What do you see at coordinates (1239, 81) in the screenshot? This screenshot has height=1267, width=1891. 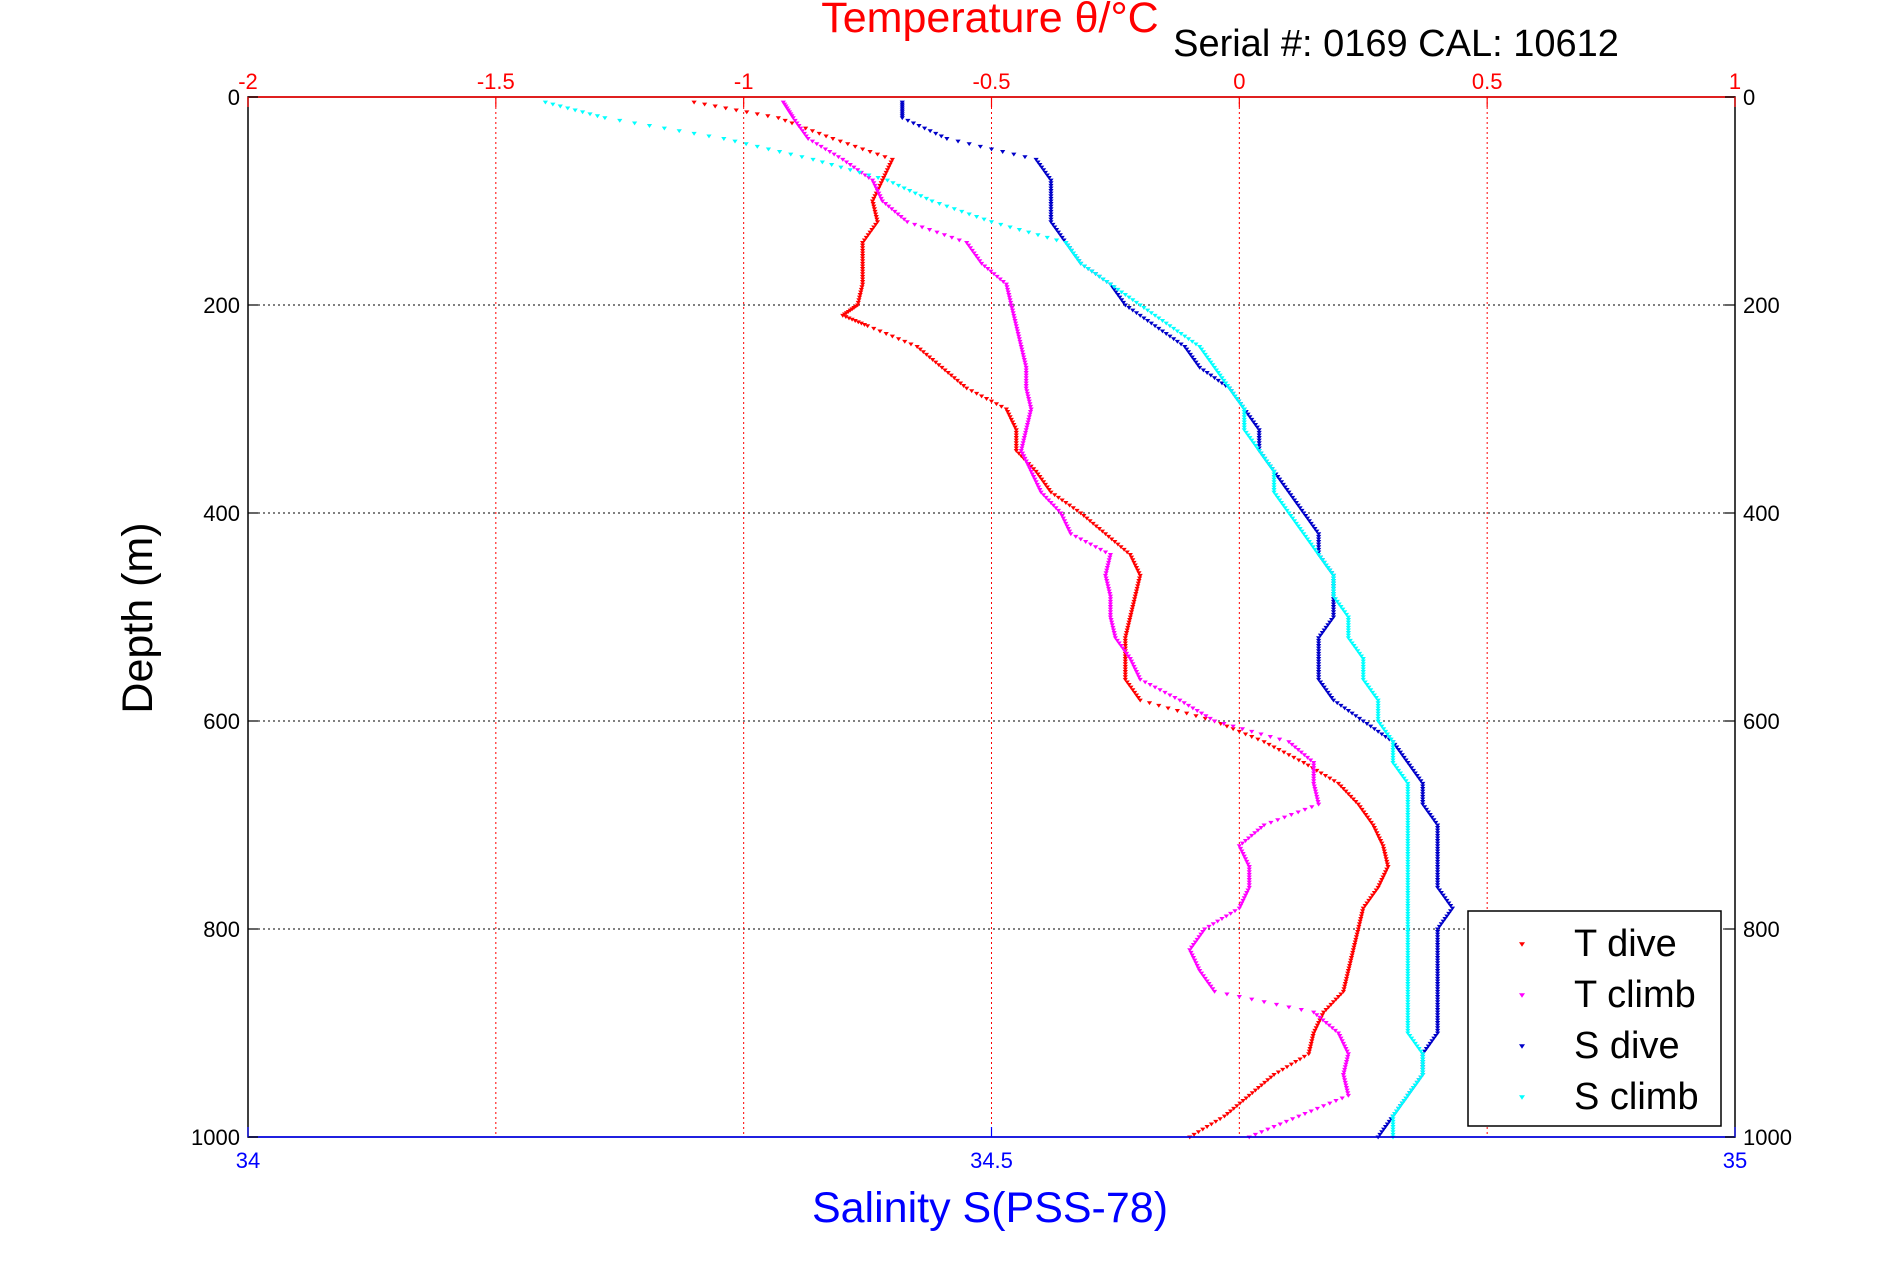 I see `x-top-tick-label: 0` at bounding box center [1239, 81].